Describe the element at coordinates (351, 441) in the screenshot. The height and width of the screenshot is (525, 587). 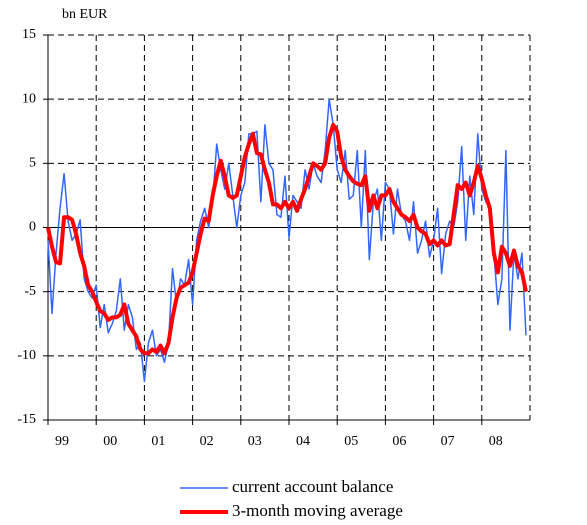
I see `x-tick-label: 05` at that location.